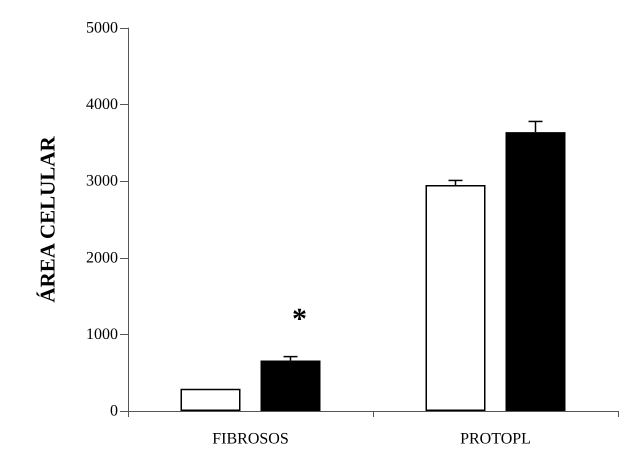 The width and height of the screenshot is (636, 469). Describe the element at coordinates (102, 28) in the screenshot. I see `y-tick-label: 5000` at that location.